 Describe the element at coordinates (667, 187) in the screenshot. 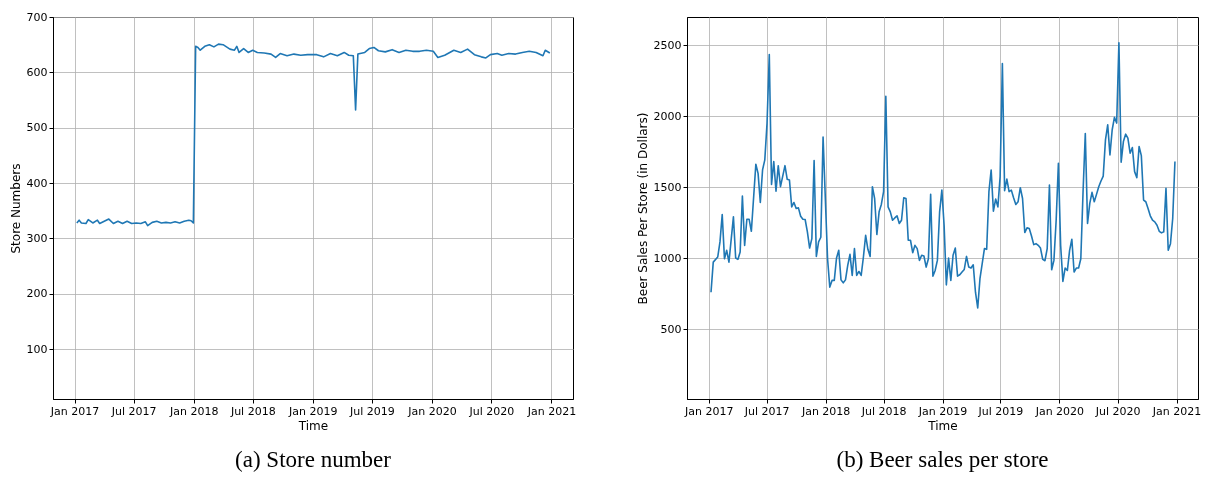

I see `y-tick-label: 1500` at that location.